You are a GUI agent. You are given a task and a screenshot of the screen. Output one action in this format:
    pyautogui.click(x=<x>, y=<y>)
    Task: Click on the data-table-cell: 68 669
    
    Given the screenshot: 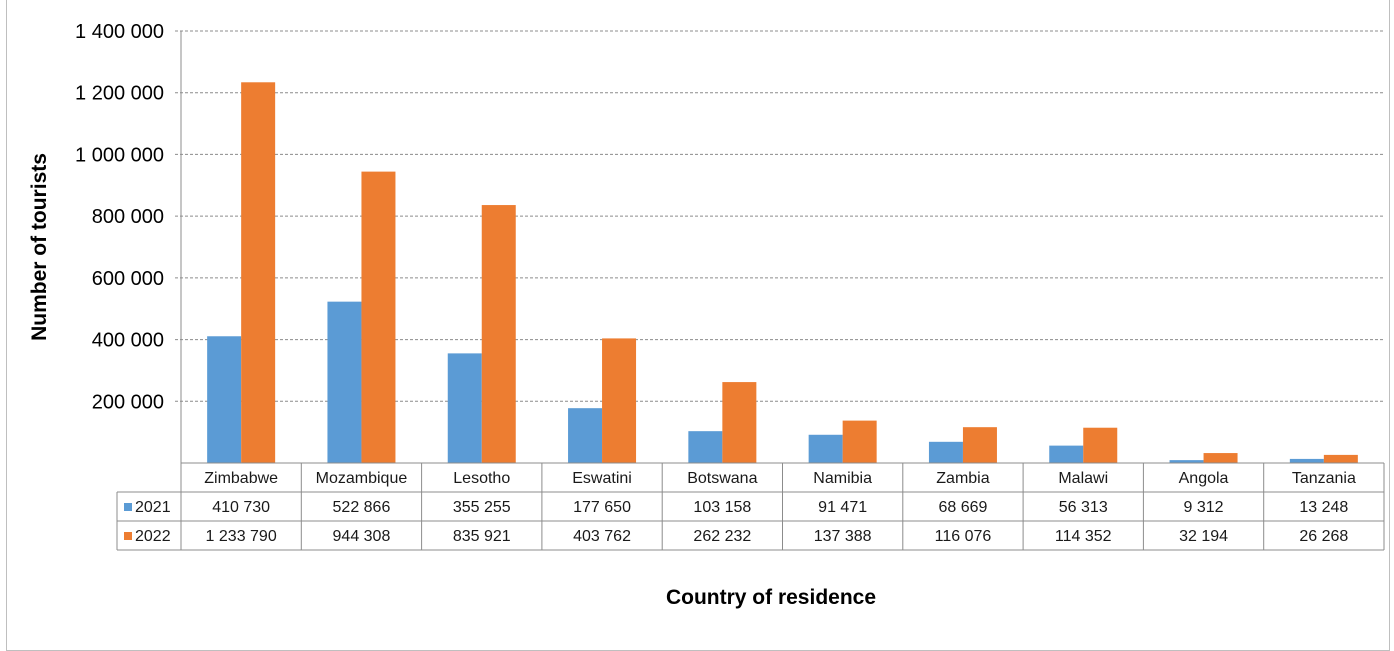 What is the action you would take?
    pyautogui.click(x=962, y=507)
    